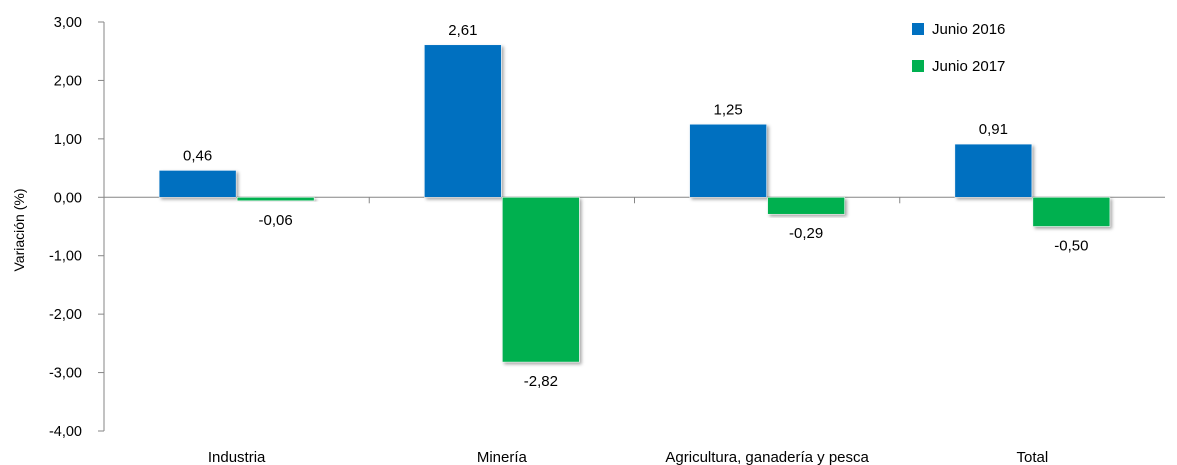 The height and width of the screenshot is (465, 1177). Describe the element at coordinates (541, 381) in the screenshot. I see `data-label: -2,82` at that location.